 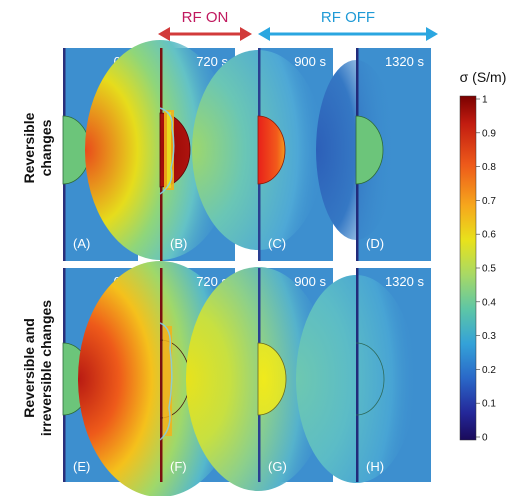 I want to click on row-label-reversible-line2: changes, so click(x=46, y=147).